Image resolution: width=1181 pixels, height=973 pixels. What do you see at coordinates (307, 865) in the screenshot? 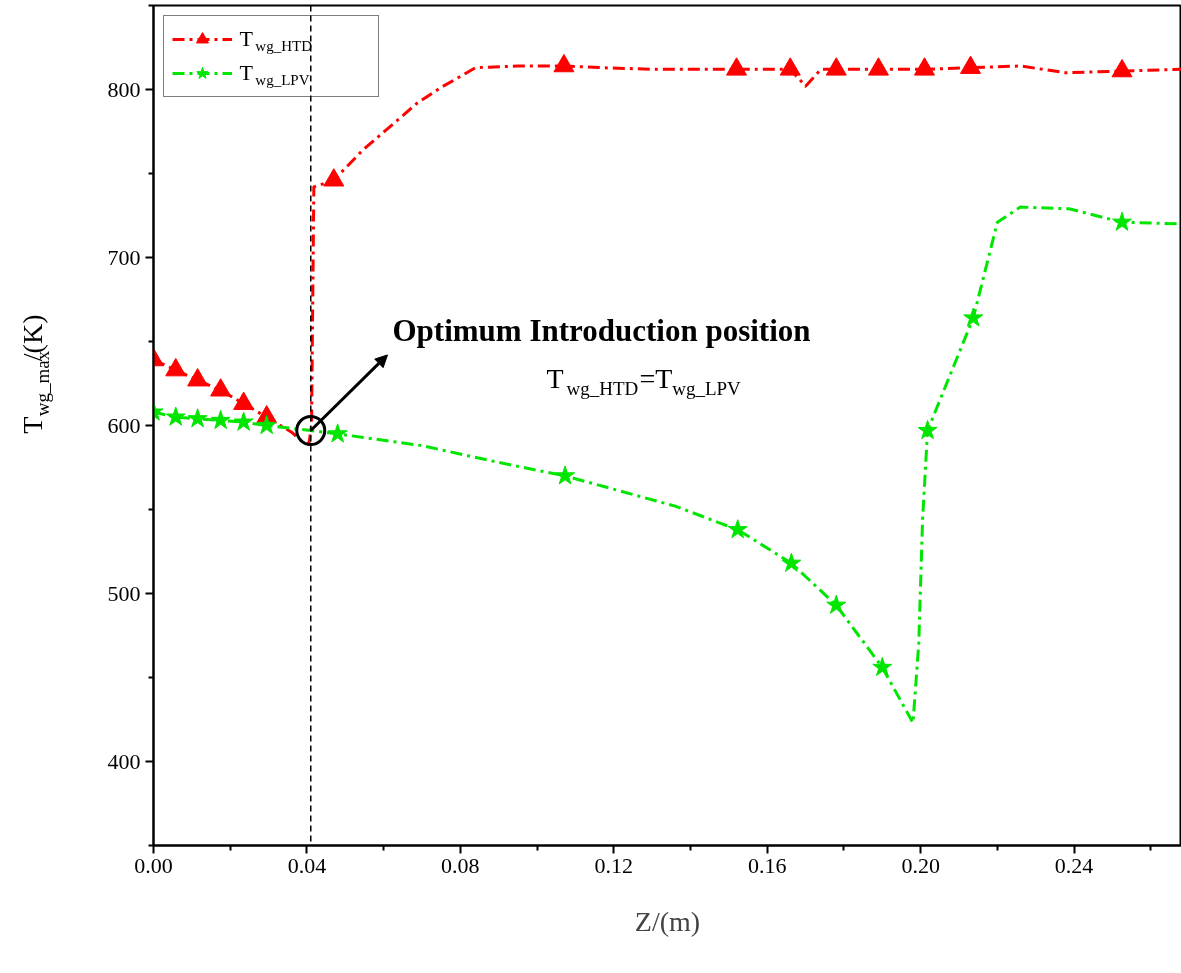
I see `x-tick-label: 0.04` at bounding box center [307, 865].